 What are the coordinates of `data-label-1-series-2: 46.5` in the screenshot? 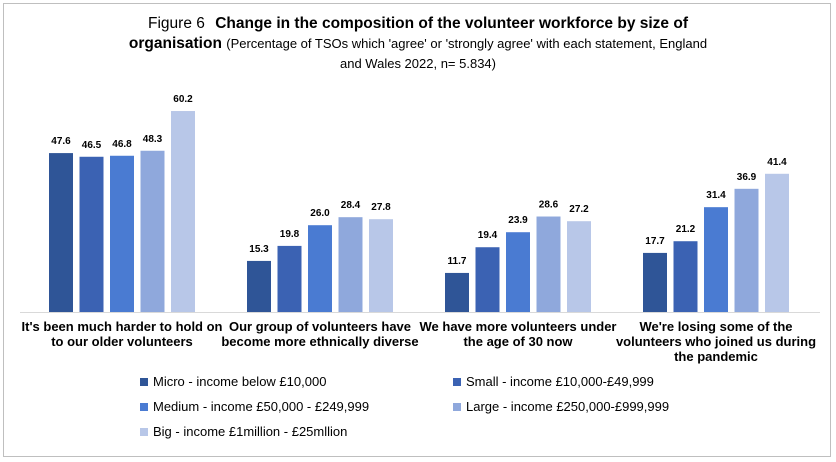 It's located at (92, 145).